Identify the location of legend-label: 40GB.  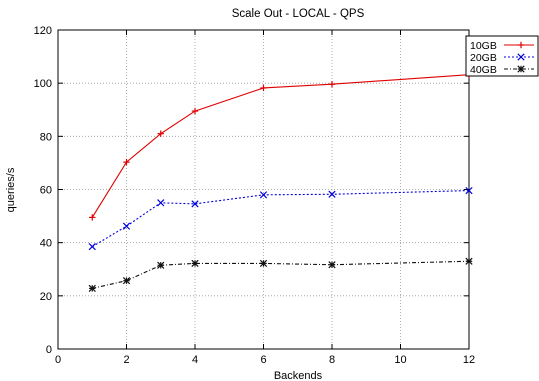
(483, 70).